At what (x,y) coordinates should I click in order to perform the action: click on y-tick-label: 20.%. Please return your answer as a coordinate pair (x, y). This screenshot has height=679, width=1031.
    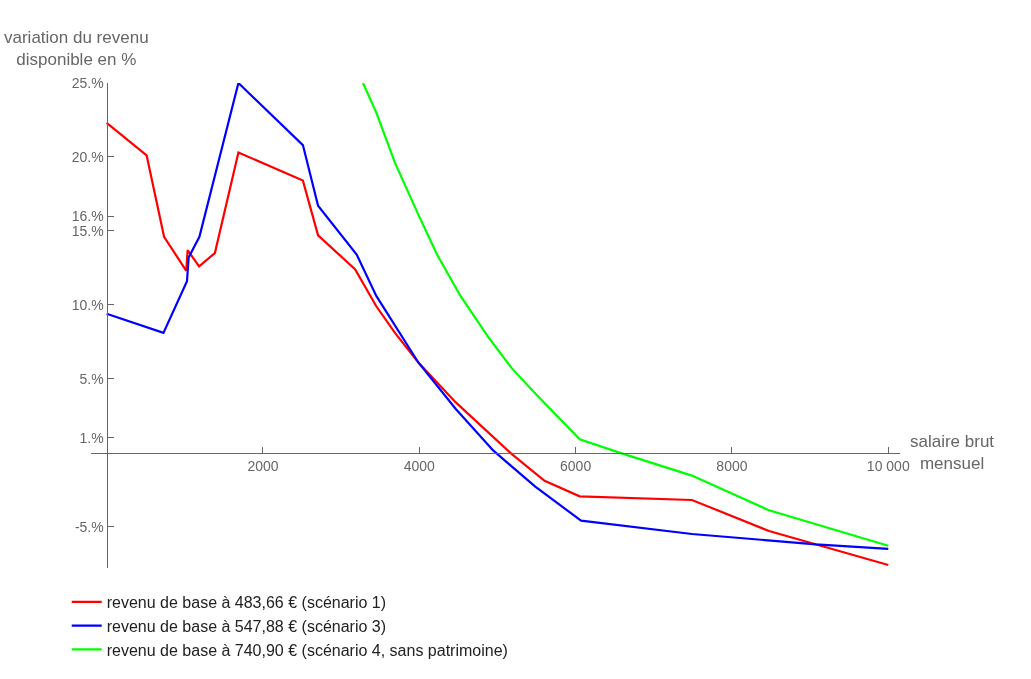
    Looking at the image, I should click on (87, 156).